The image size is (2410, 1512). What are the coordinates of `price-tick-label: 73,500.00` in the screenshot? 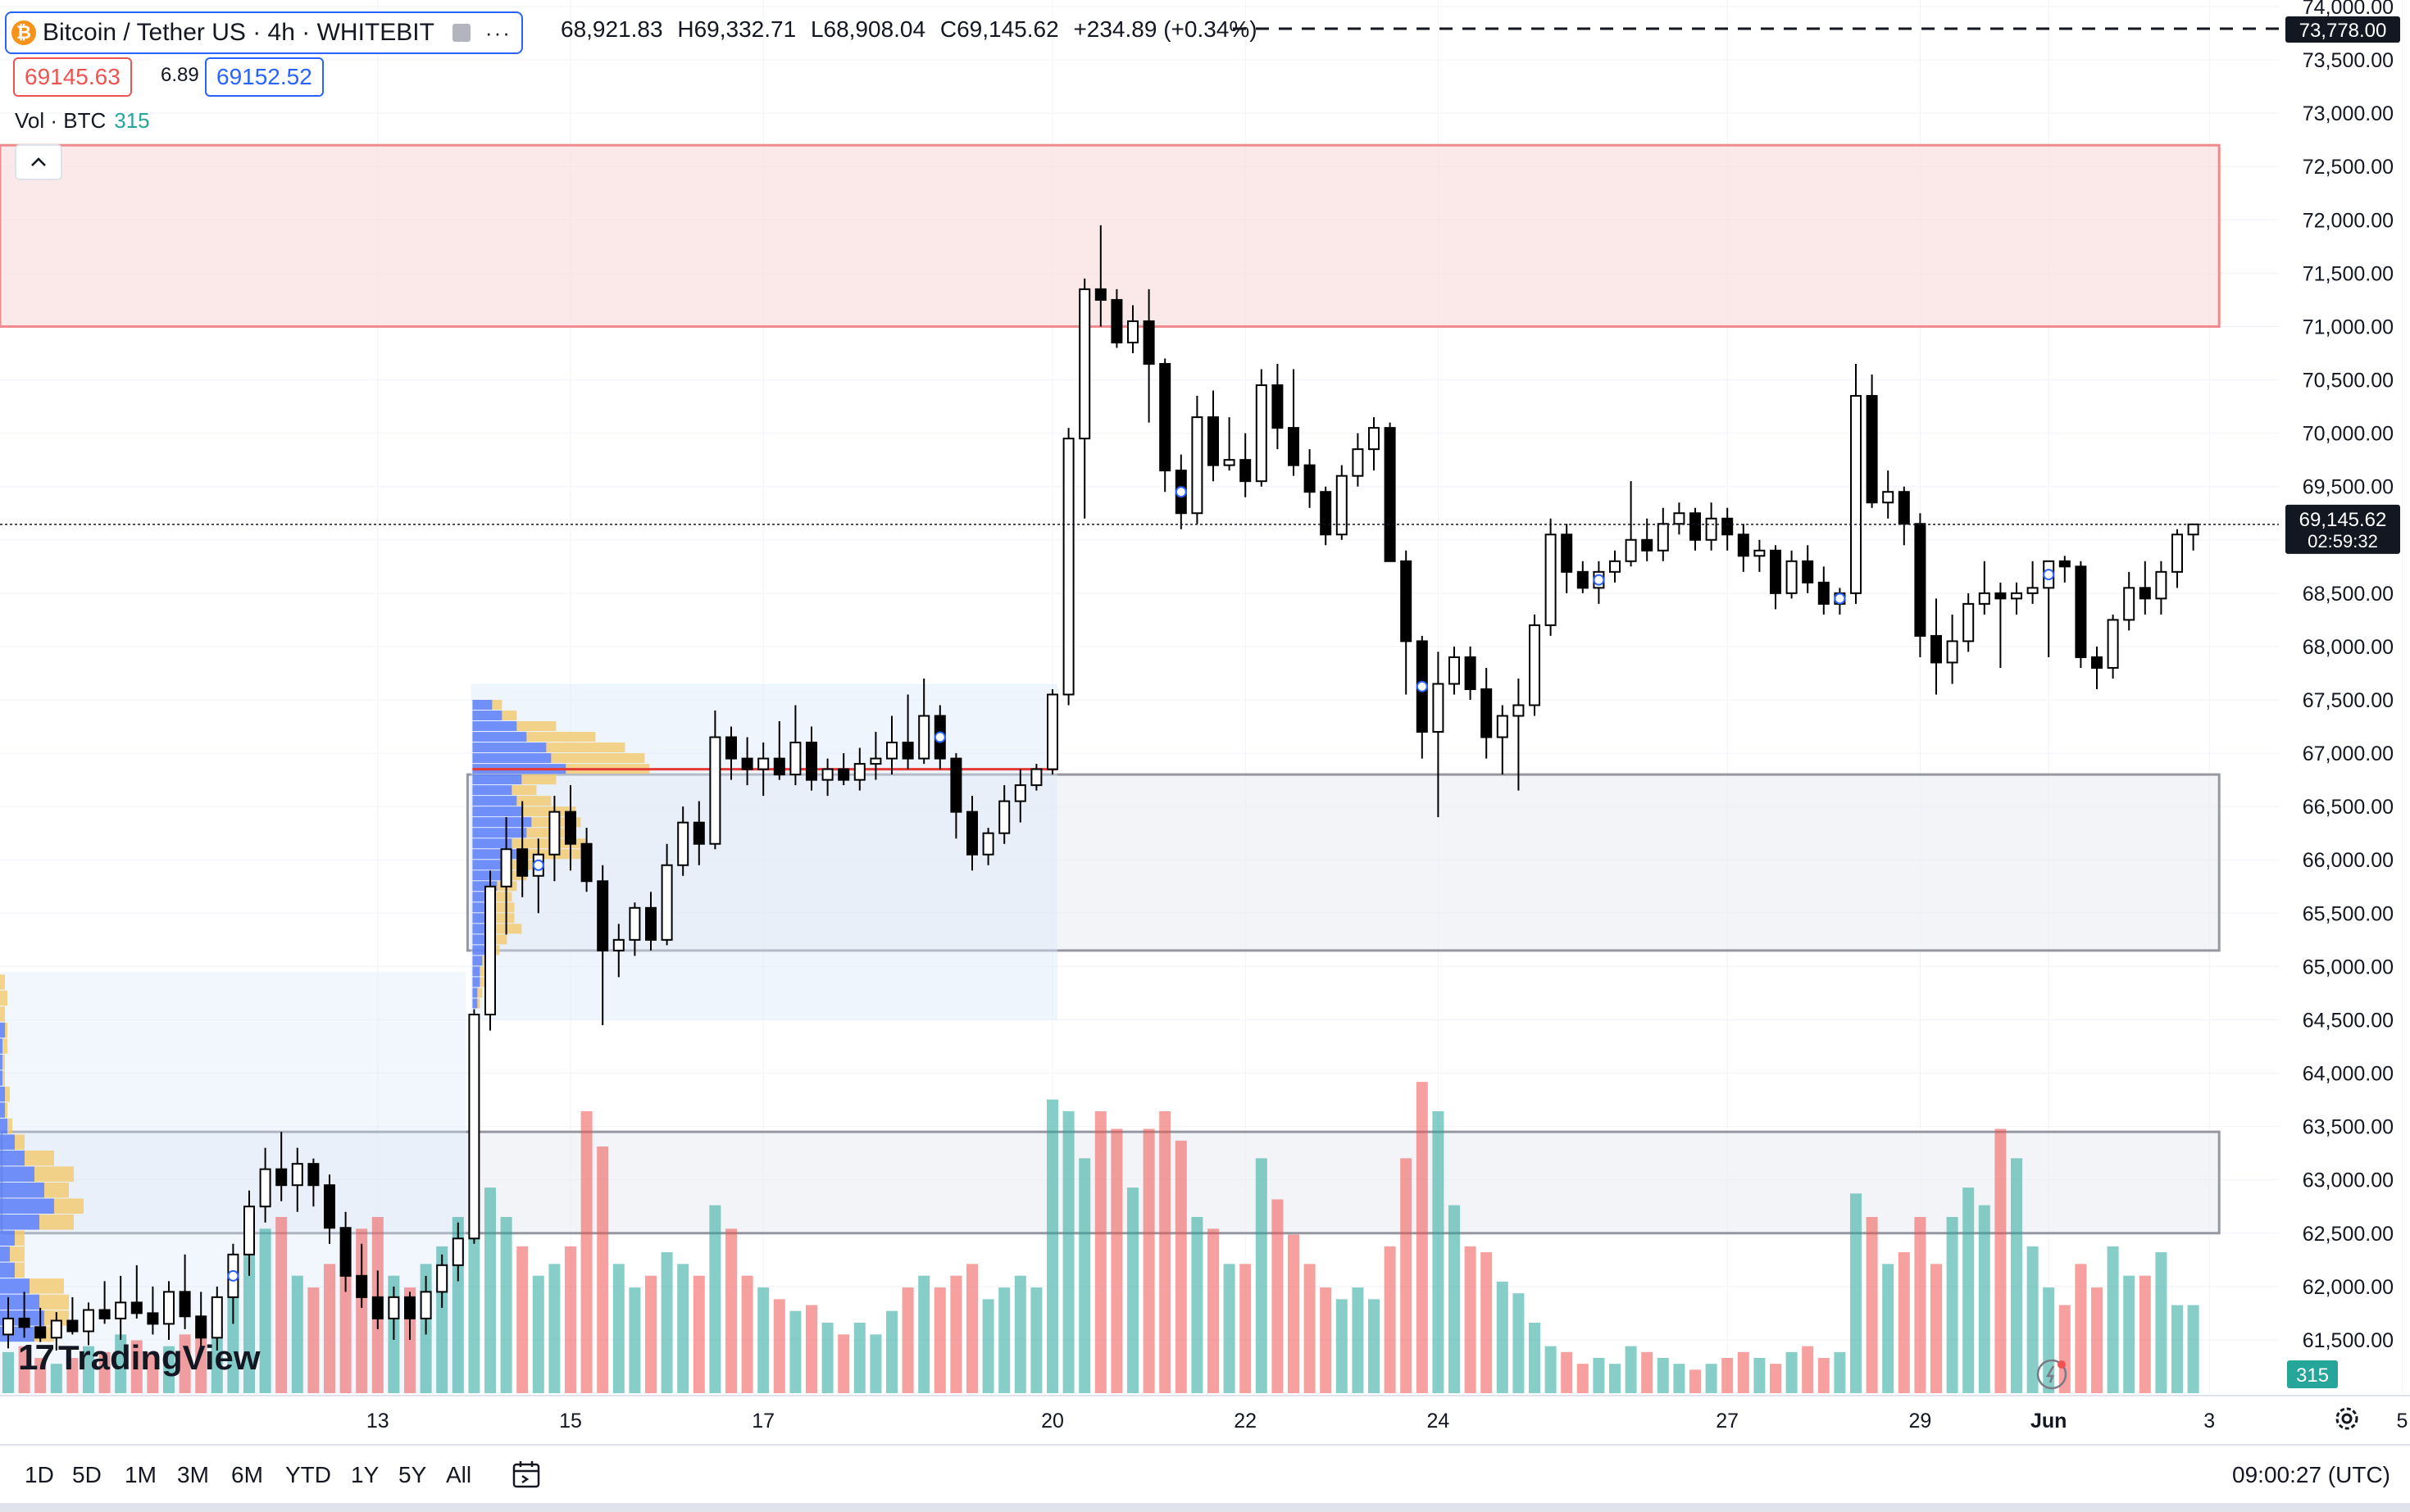 It's located at (2348, 61).